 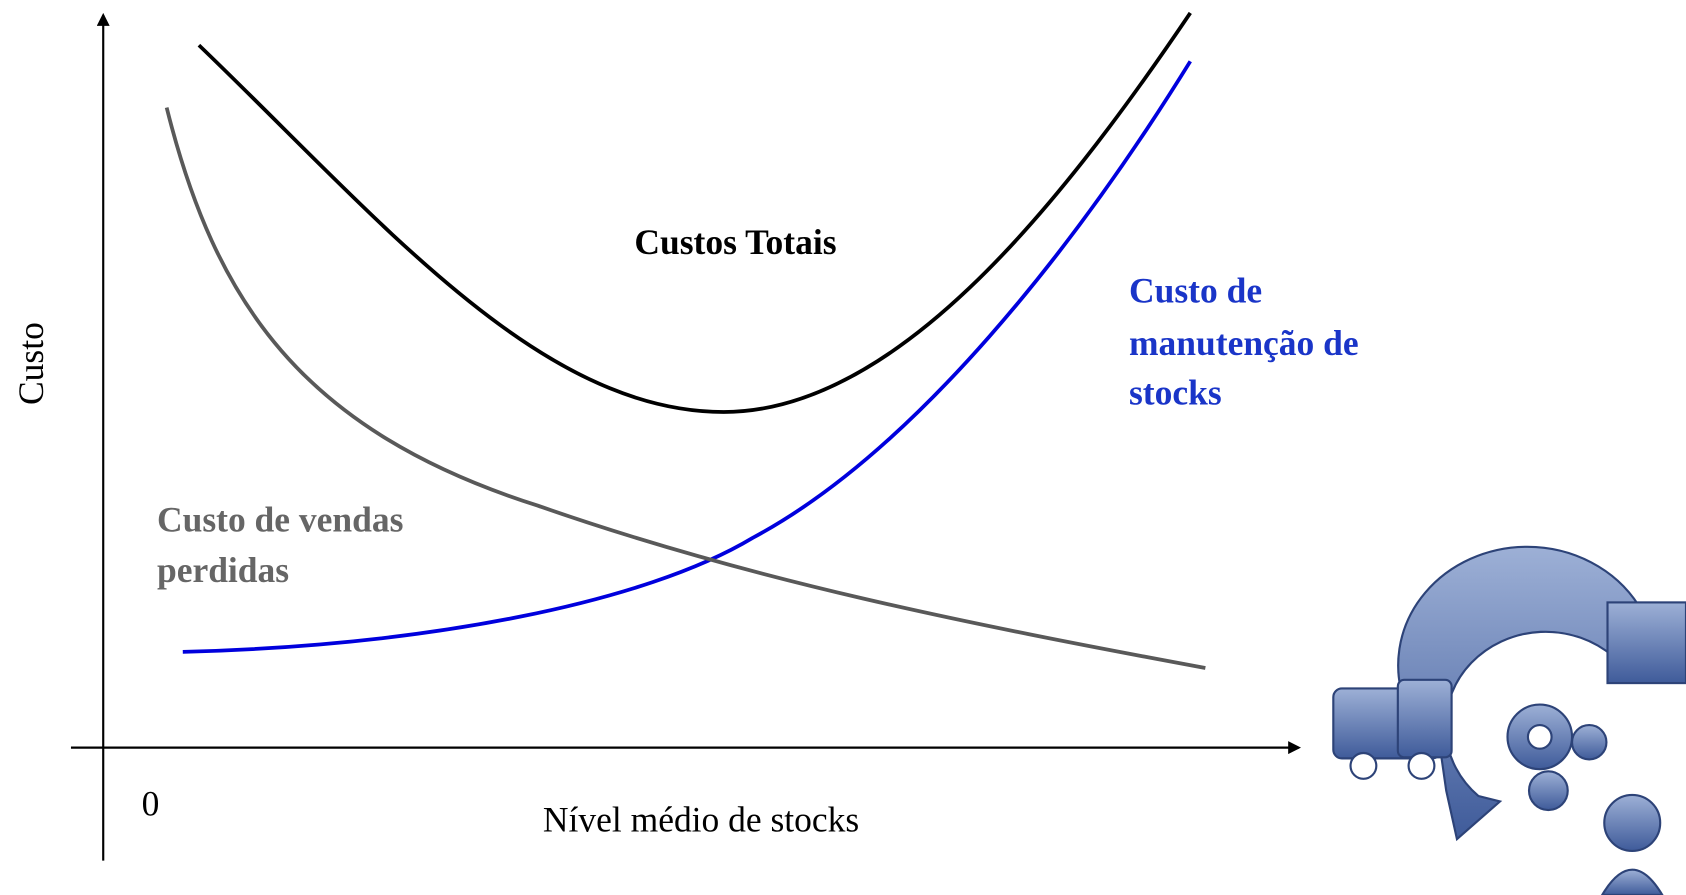 I want to click on origin-label: 0, so click(x=151, y=803).